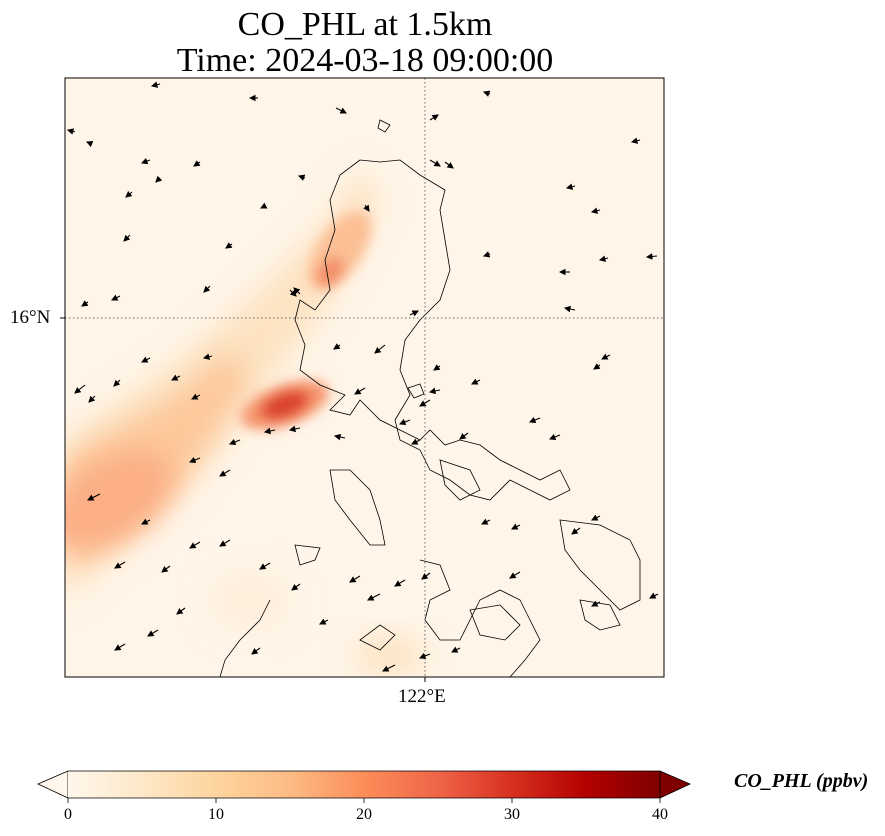 This screenshot has width=885, height=836. Describe the element at coordinates (30, 317) in the screenshot. I see `lat-tick-label: 16°N` at that location.